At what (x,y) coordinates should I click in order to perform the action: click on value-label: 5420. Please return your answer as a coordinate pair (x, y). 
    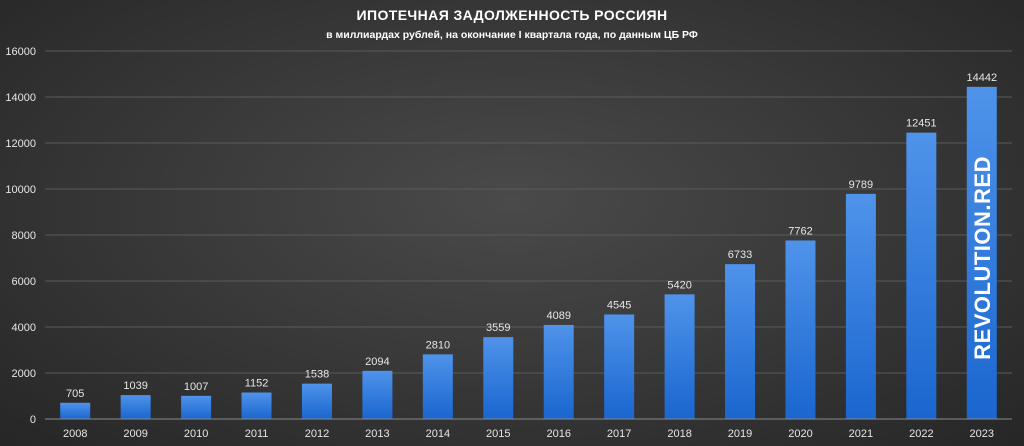
    Looking at the image, I should click on (679, 285).